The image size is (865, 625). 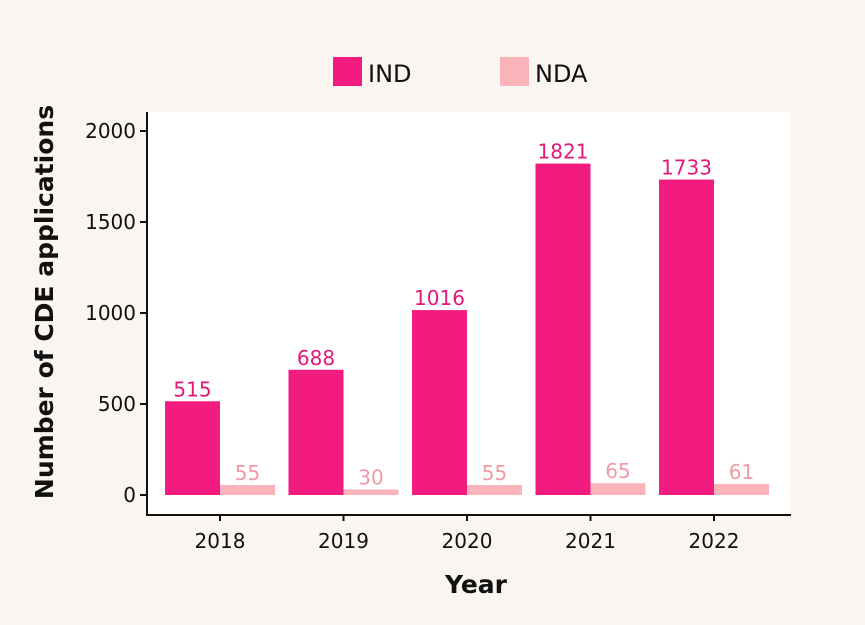 I want to click on bar-nda-2018, so click(x=247, y=489).